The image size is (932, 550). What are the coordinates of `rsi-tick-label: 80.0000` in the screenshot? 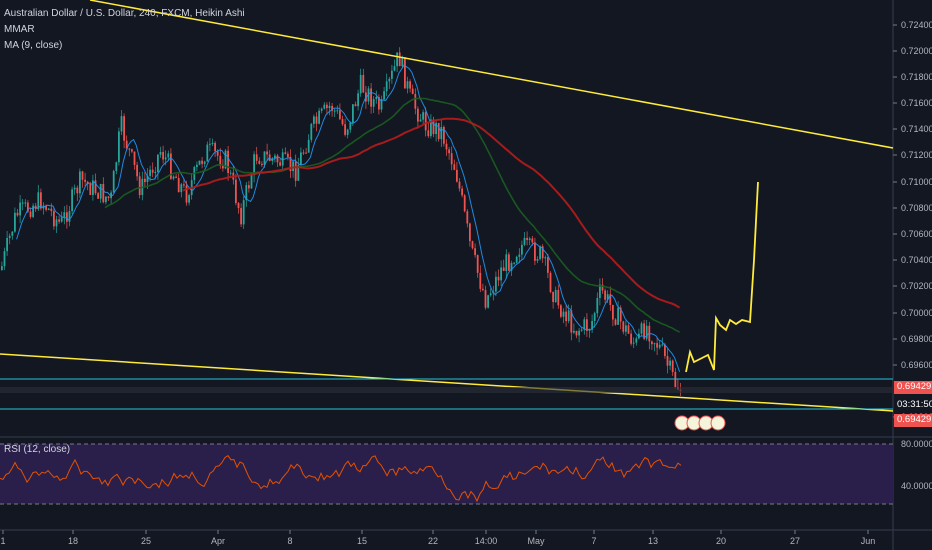 It's located at (916, 444).